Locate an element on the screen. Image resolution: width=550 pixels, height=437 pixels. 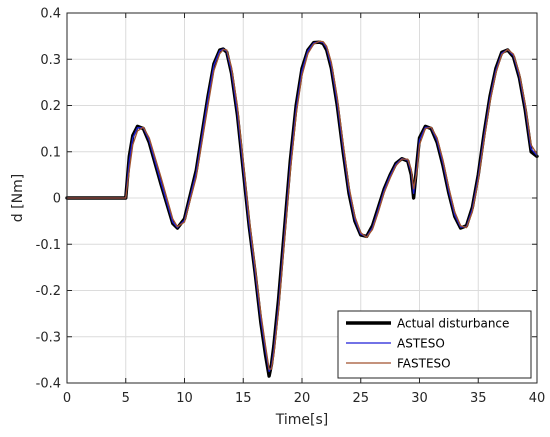
x-tick-label: 40 is located at coordinates (537, 398).